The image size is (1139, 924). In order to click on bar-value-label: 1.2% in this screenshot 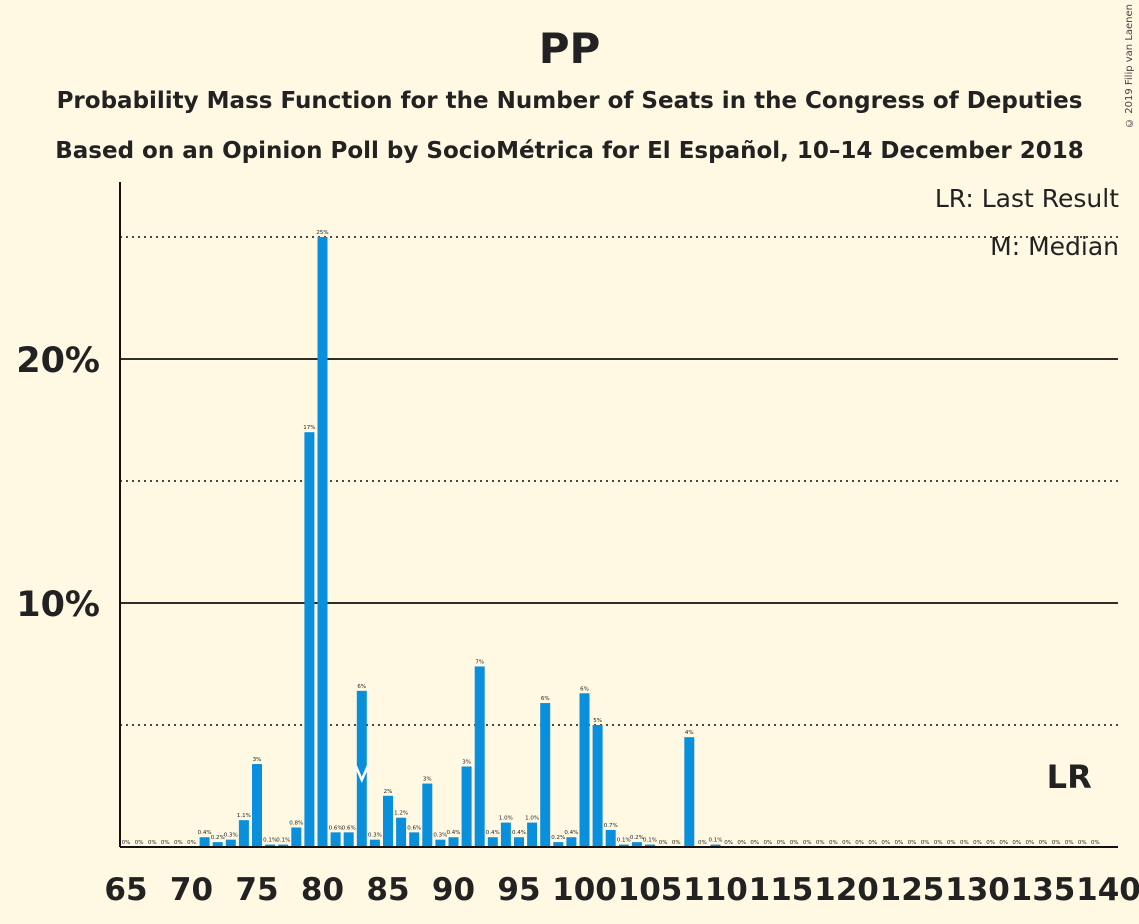, I will do `click(401, 814)`.